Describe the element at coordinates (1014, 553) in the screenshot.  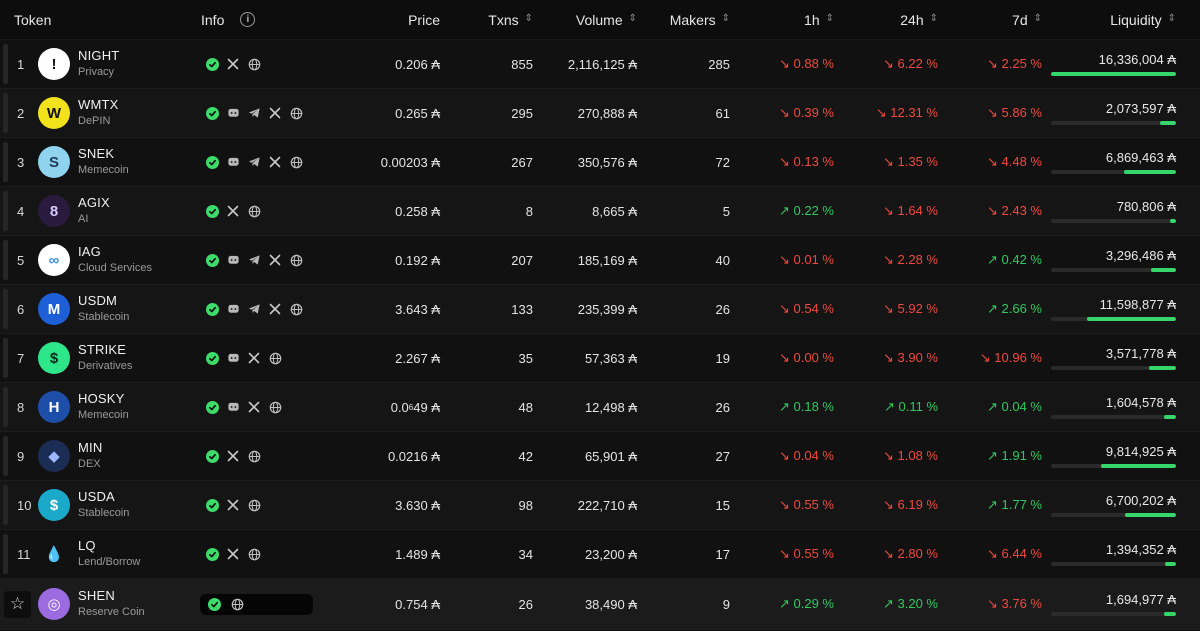
I see `change-7d-cell: ↘ 6.44 %` at that location.